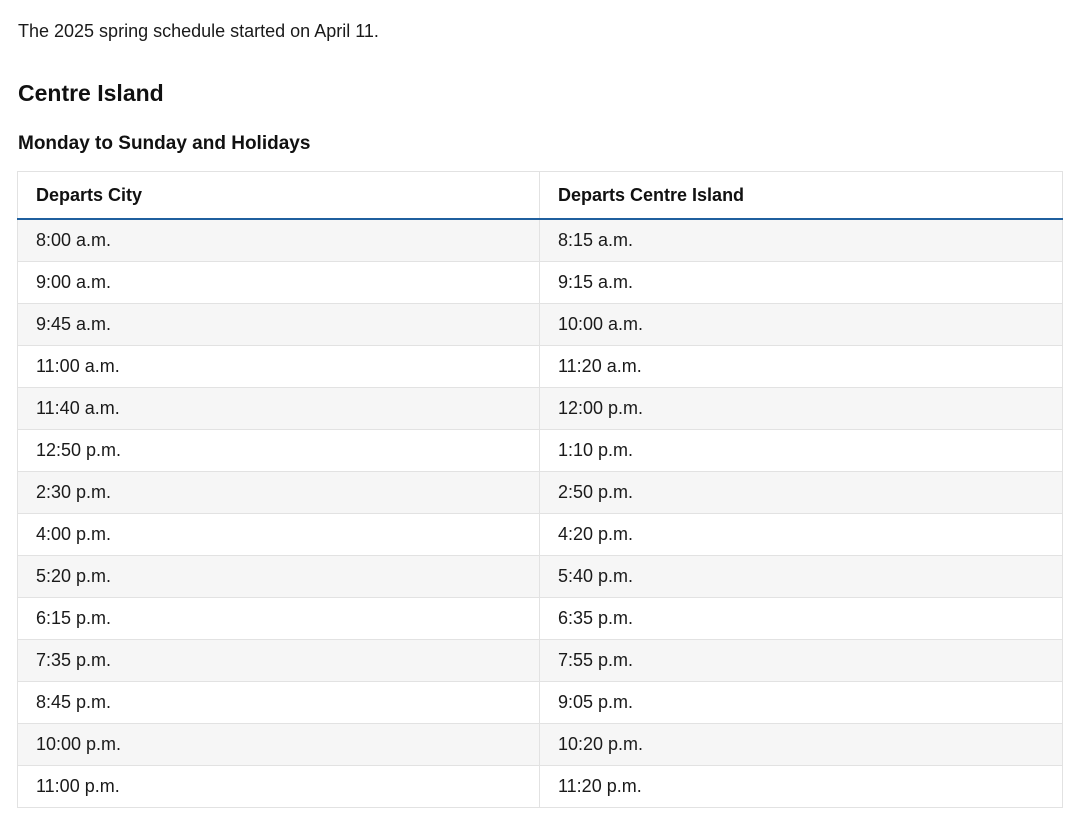 The image size is (1080, 828). Describe the element at coordinates (801, 618) in the screenshot. I see `departs-island-cell: 6:35 p.m.` at that location.